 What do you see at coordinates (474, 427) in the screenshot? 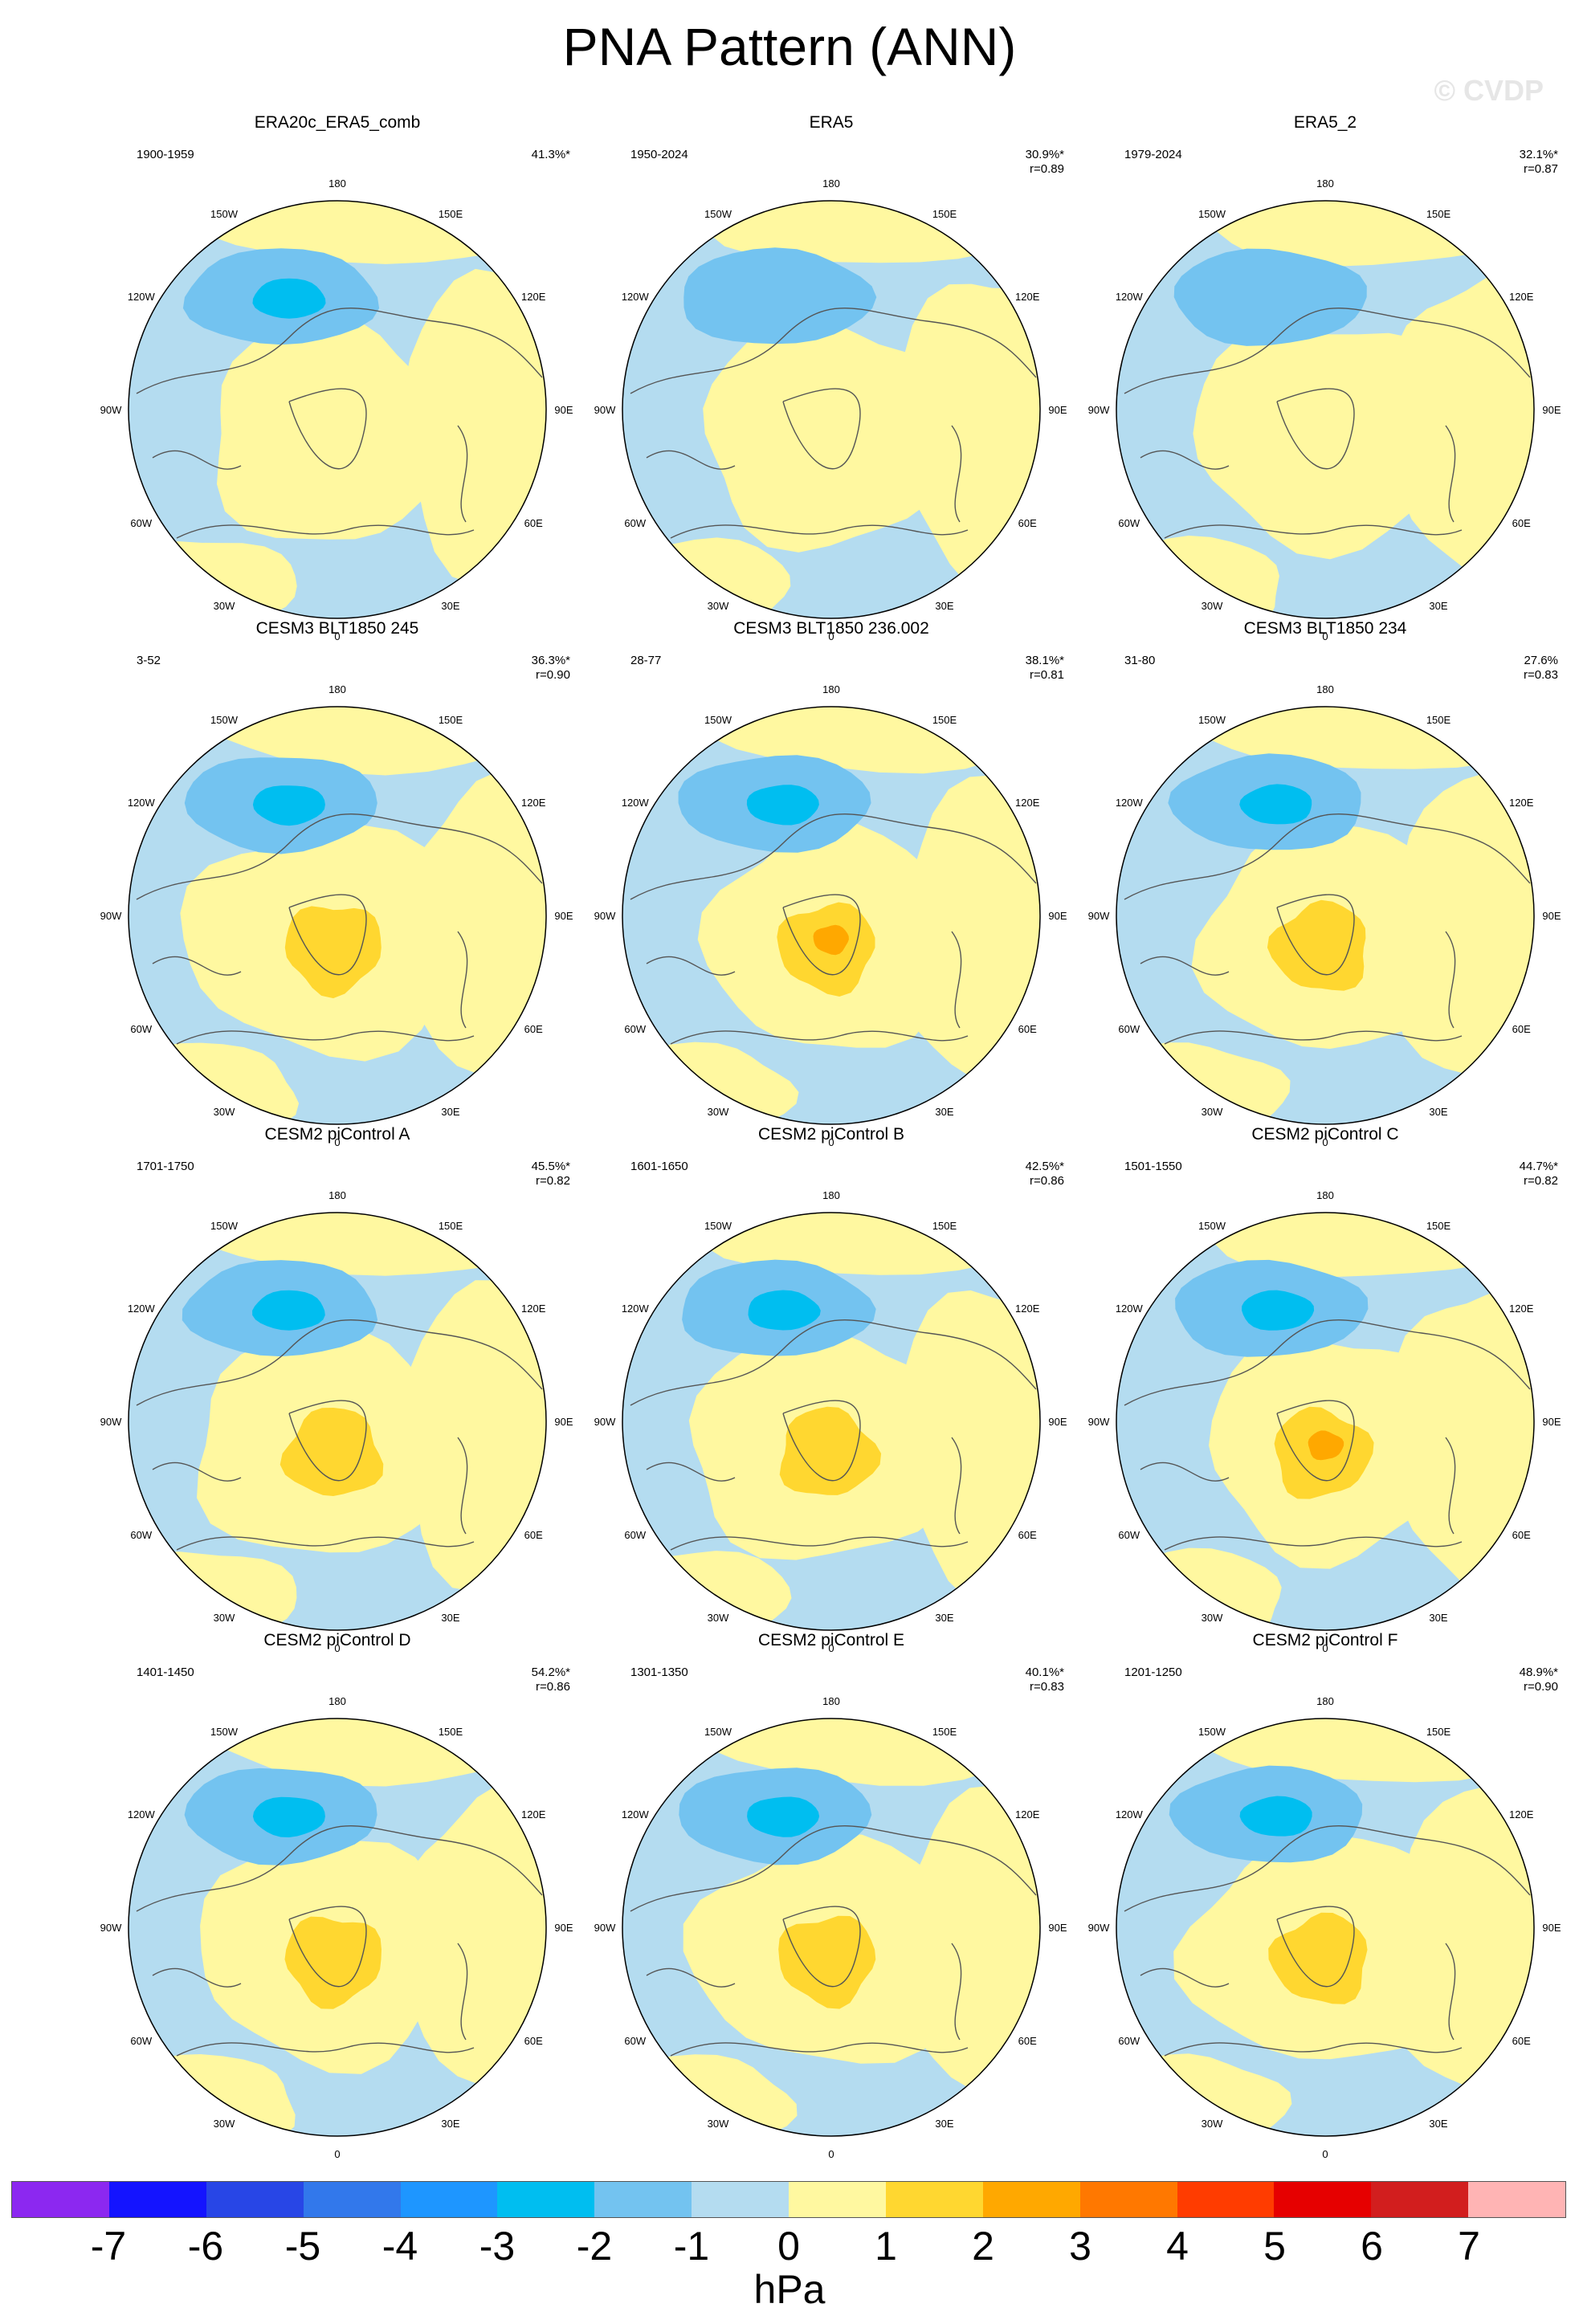
I see `positive-anomaly` at bounding box center [474, 427].